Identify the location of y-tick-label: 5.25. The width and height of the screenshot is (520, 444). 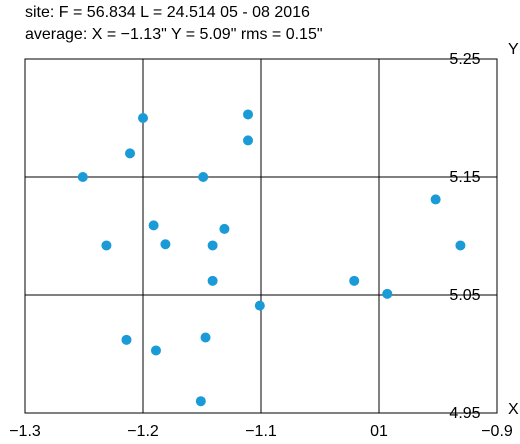
(464, 59).